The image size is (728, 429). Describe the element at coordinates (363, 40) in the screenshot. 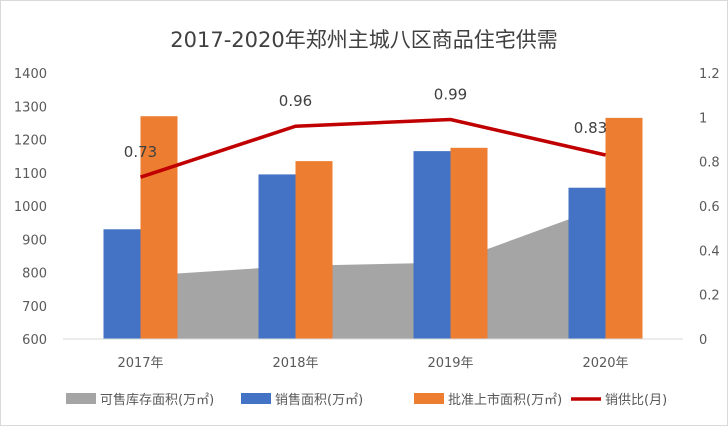

I see `chart-title: 2017-2020年郑州主城八区商品住宅供需` at that location.